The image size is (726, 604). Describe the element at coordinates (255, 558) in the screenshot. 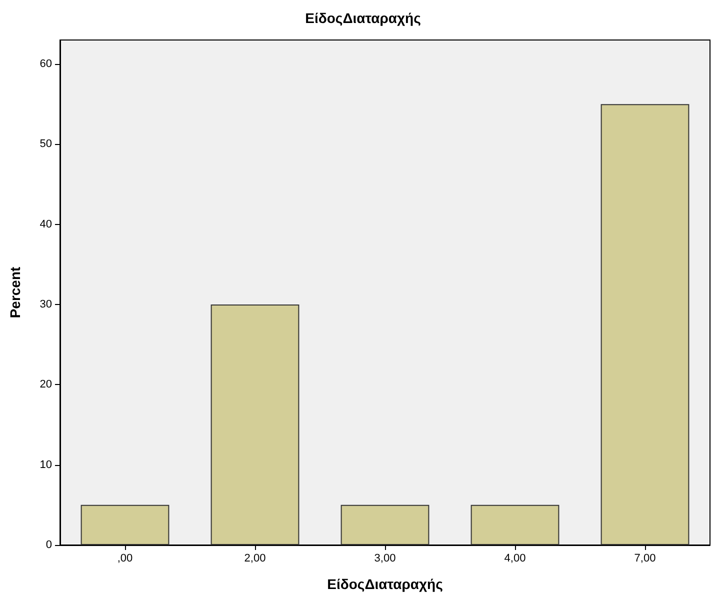

I see `x-tick-label: 2,00` at that location.